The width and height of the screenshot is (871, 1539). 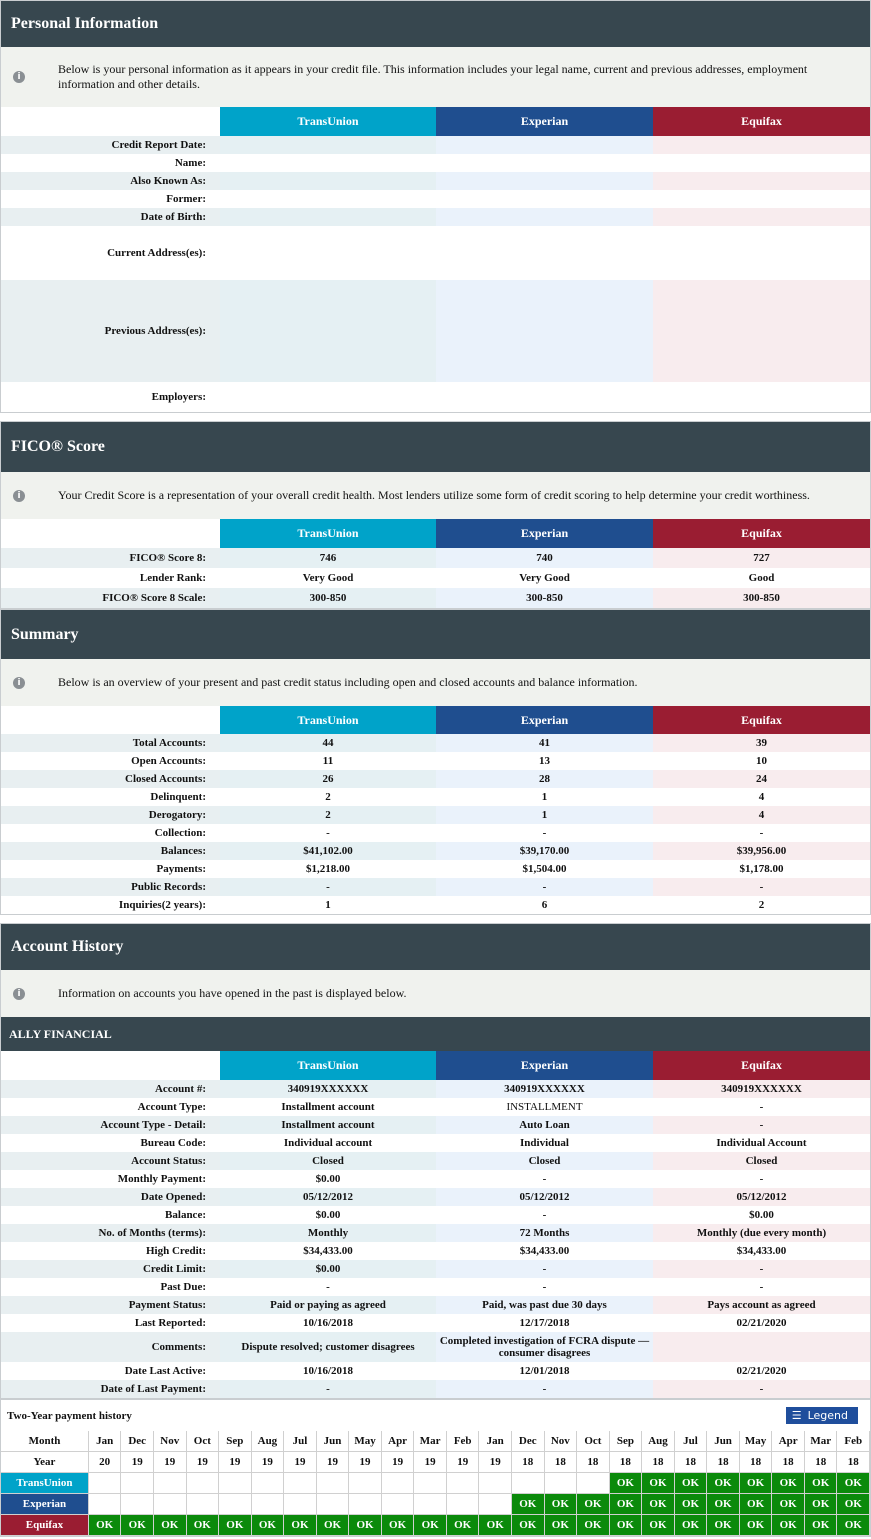 What do you see at coordinates (110, 331) in the screenshot?
I see `row-label: Previous Address(es):` at bounding box center [110, 331].